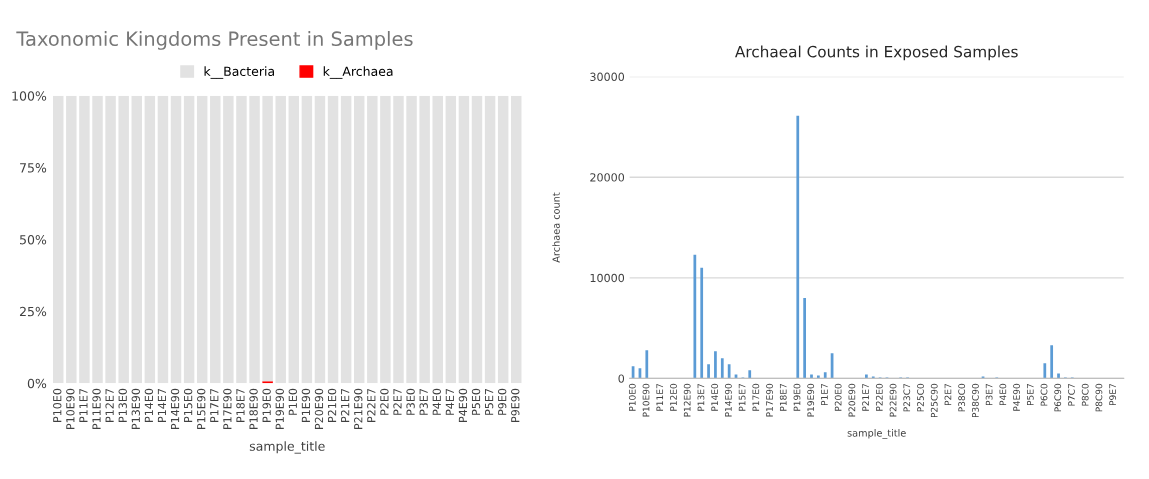 Image resolution: width=1149 pixels, height=479 pixels. Describe the element at coordinates (907, 398) in the screenshot. I see `x-tick-label: P23C7` at that location.